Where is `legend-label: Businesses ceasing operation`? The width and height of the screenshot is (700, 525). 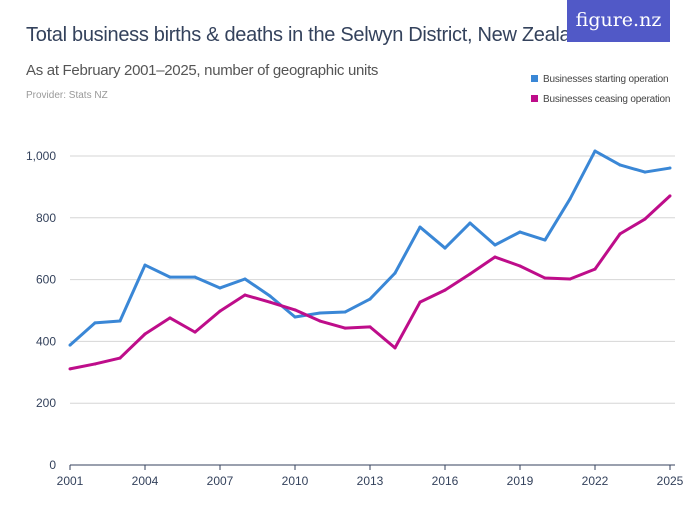 legend-label: Businesses ceasing operation is located at coordinates (607, 99).